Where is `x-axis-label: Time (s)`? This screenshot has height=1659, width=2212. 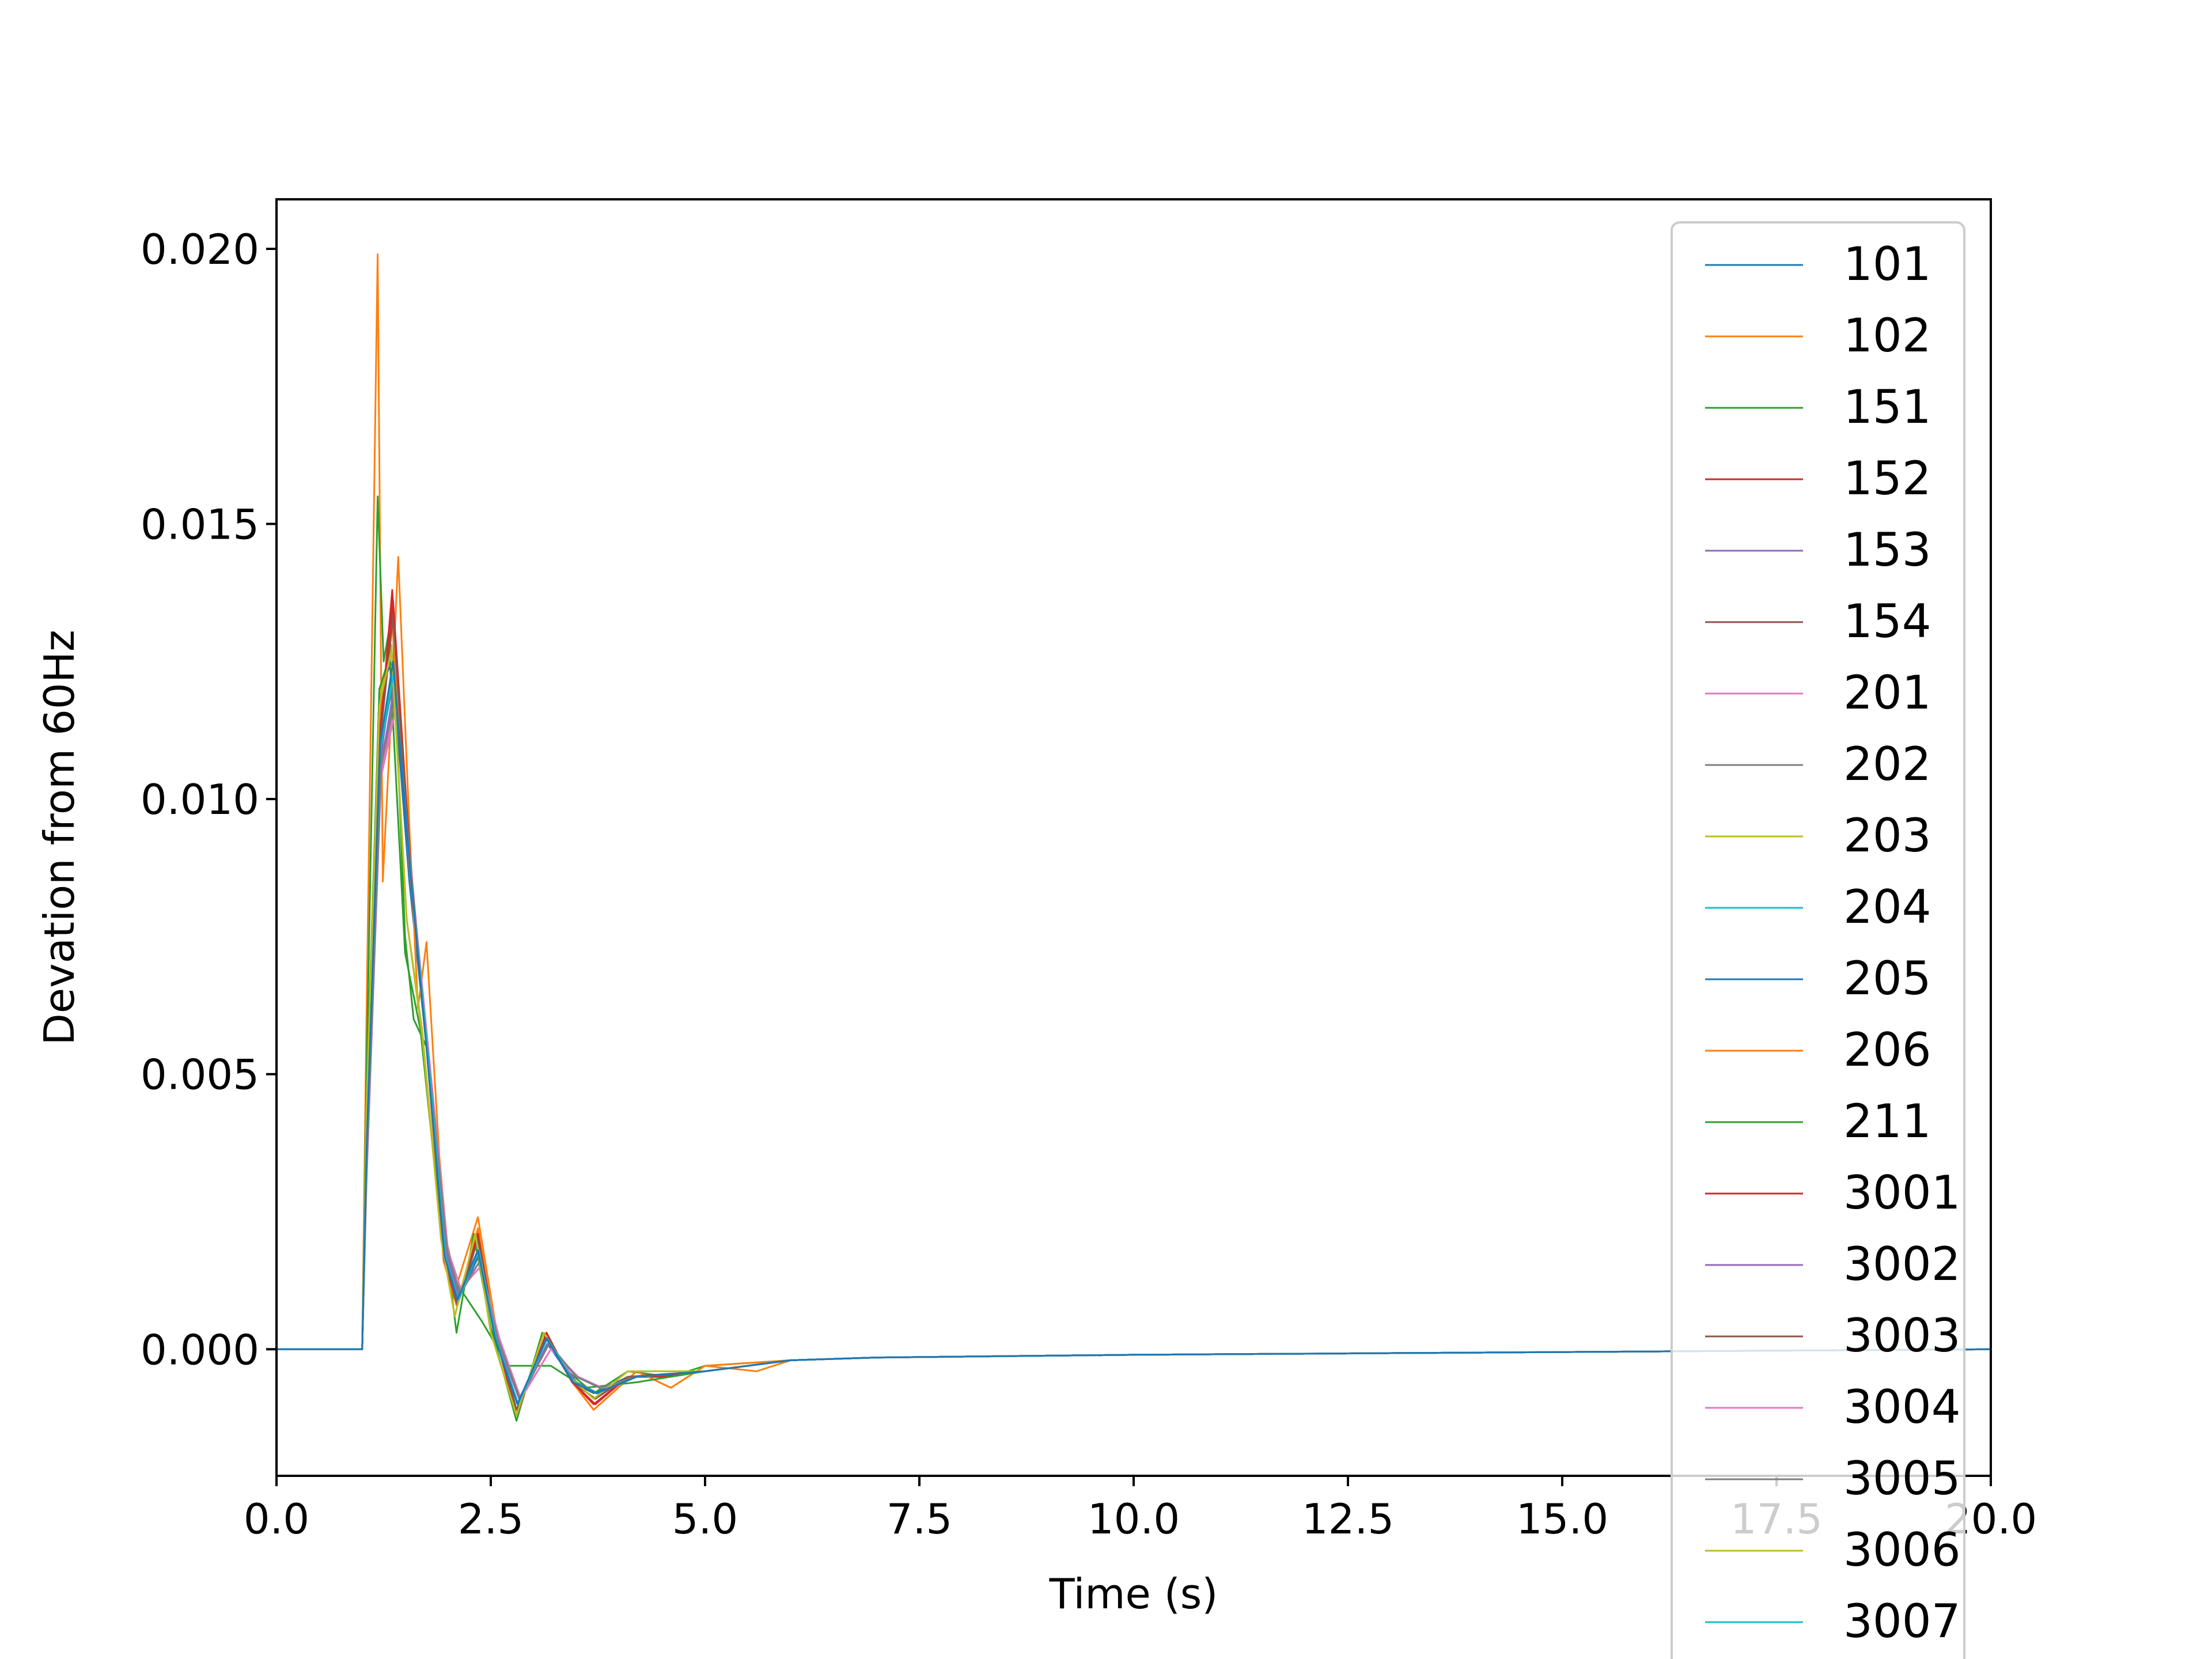 x-axis-label: Time (s) is located at coordinates (1133, 1594).